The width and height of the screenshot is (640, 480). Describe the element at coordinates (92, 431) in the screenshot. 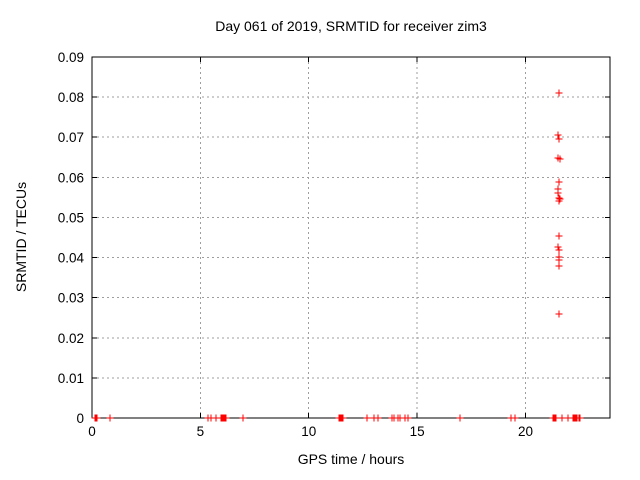

I see `x-tick-label: 0` at that location.